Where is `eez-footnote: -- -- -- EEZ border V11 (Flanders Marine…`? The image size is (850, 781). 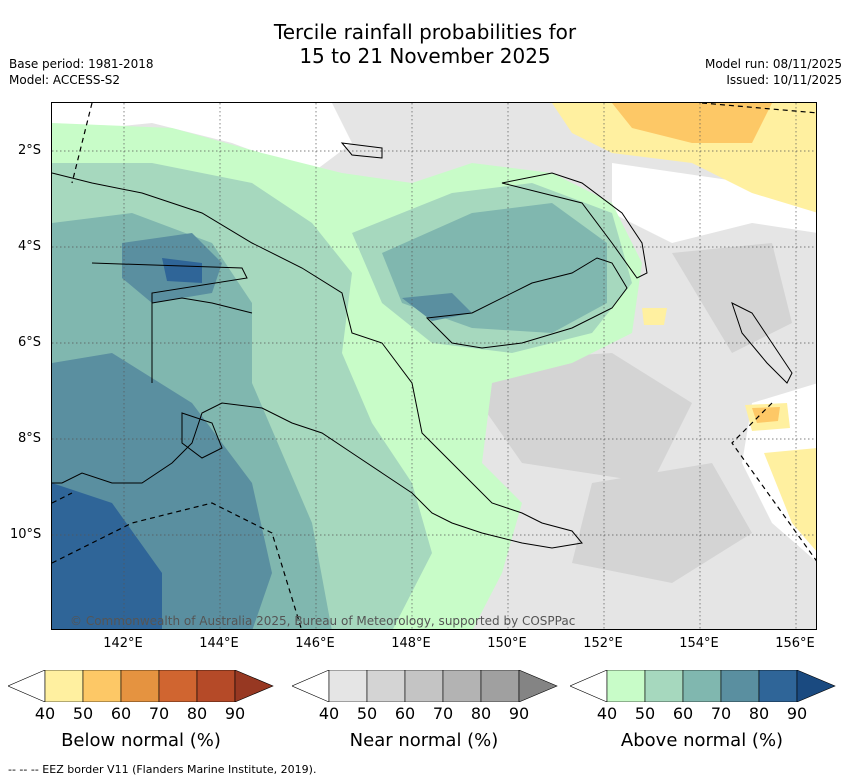 eez-footnote: -- -- -- EEZ border V11 (Flanders Marine… is located at coordinates (162, 769).